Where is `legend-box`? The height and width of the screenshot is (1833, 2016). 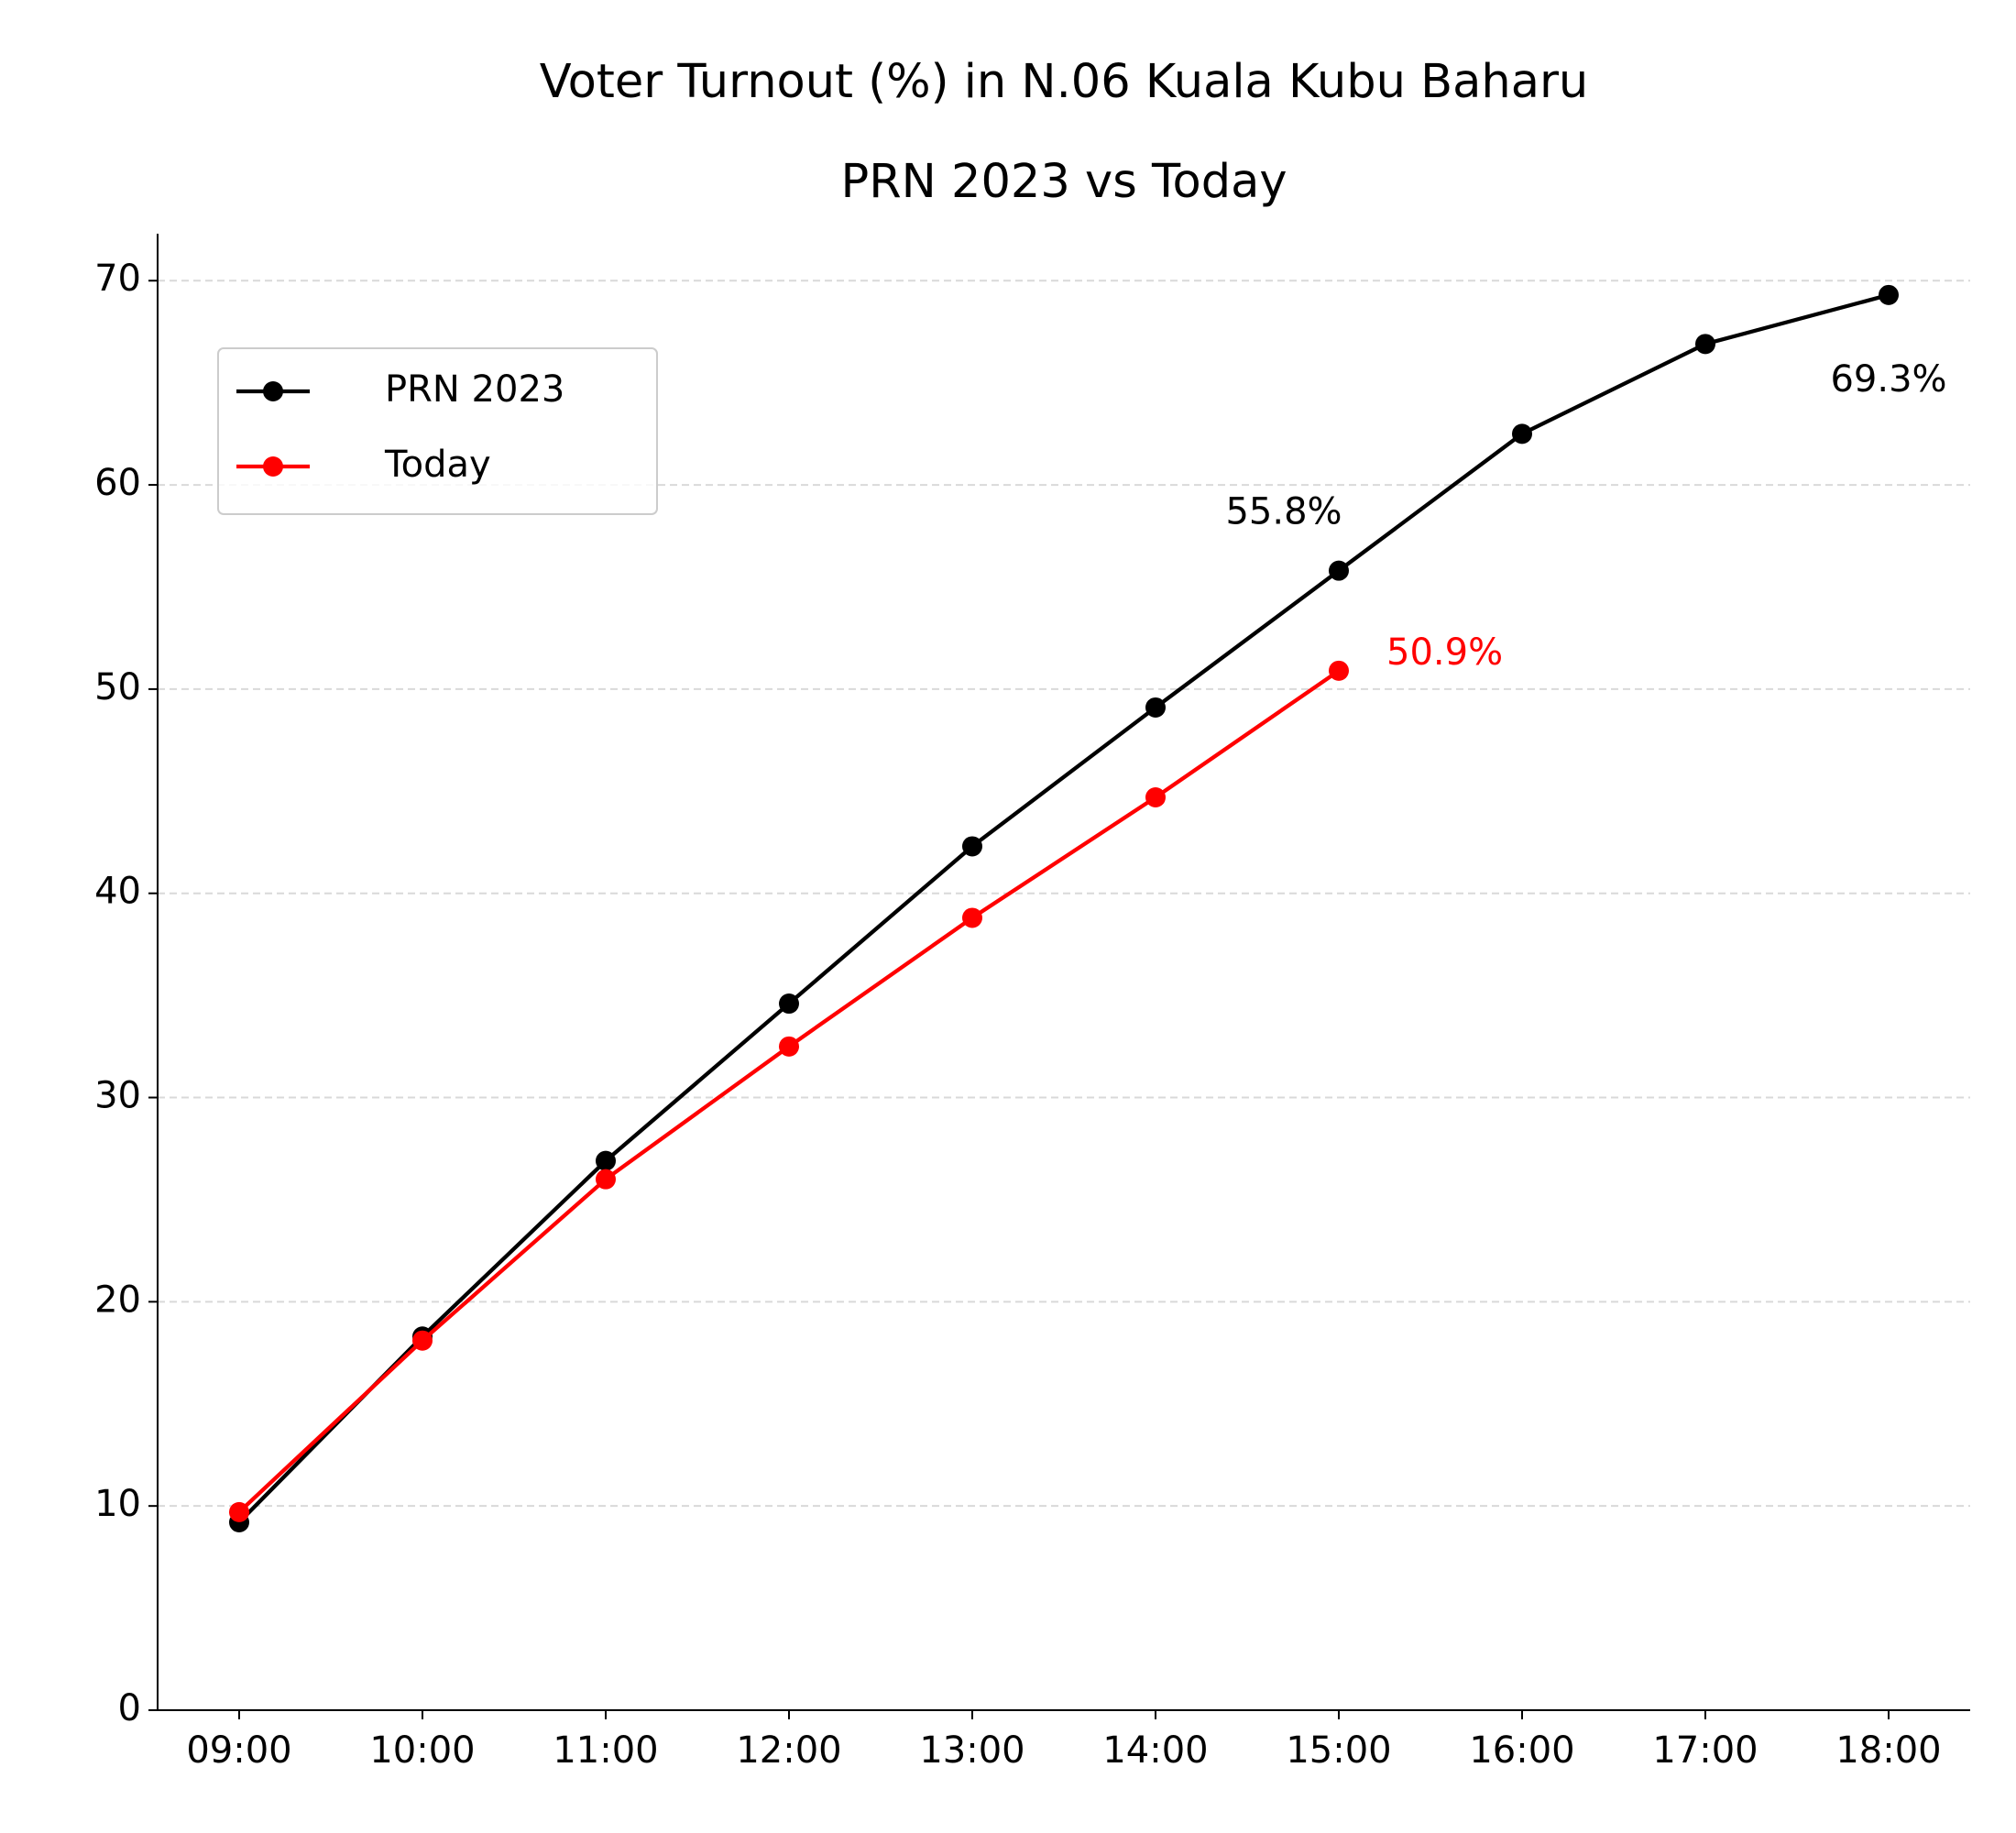
legend-box is located at coordinates (437, 431).